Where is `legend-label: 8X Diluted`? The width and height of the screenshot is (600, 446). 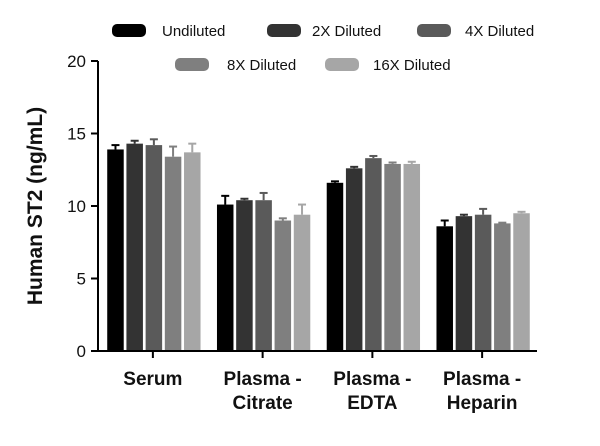
legend-label: 8X Diluted is located at coordinates (261, 65).